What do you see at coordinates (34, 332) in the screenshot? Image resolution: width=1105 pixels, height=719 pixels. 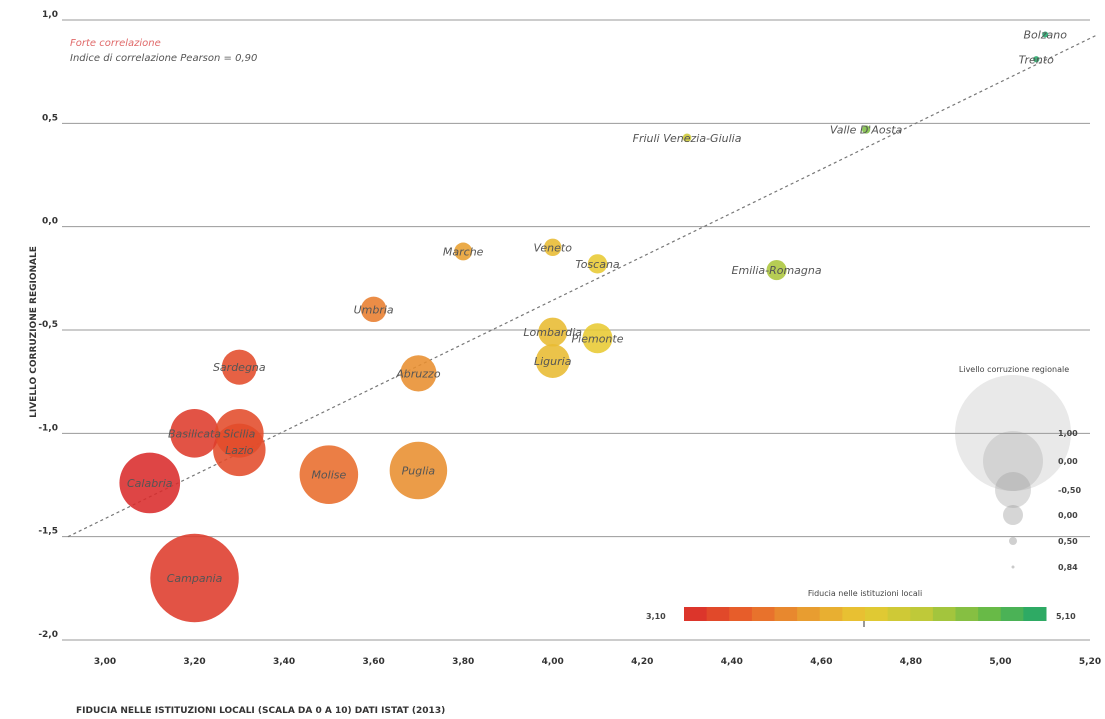 I see `y-axis-title: LIVELLO CORRUZIONE REGIONALE` at bounding box center [34, 332].